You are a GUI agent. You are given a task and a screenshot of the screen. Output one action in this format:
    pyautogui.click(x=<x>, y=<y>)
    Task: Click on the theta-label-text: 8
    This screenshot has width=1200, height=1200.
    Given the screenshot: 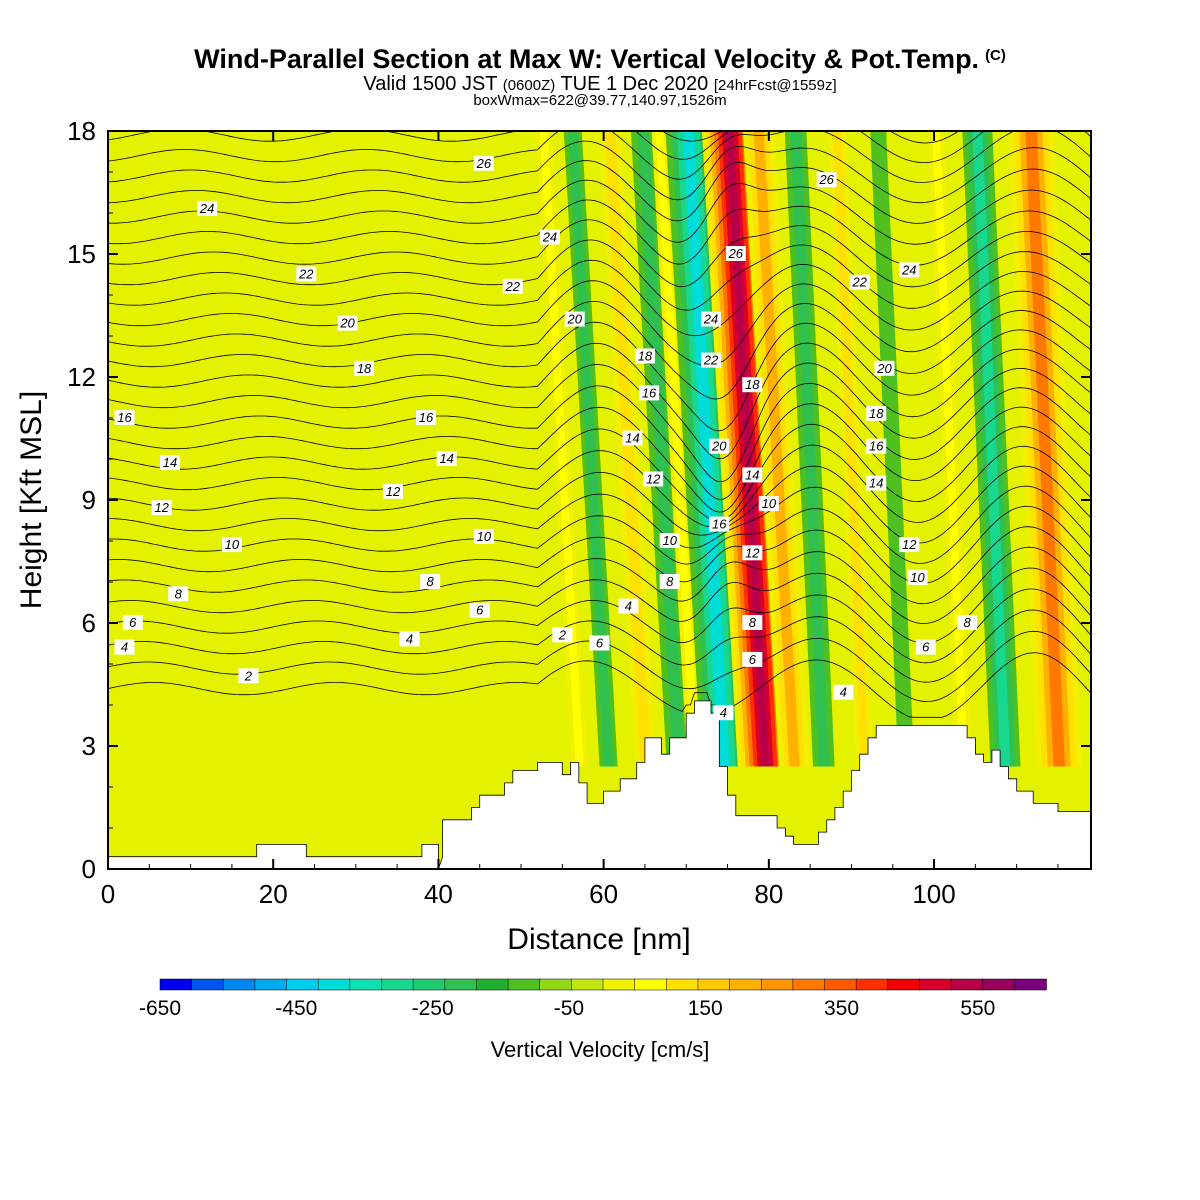 What is the action you would take?
    pyautogui.click(x=431, y=581)
    